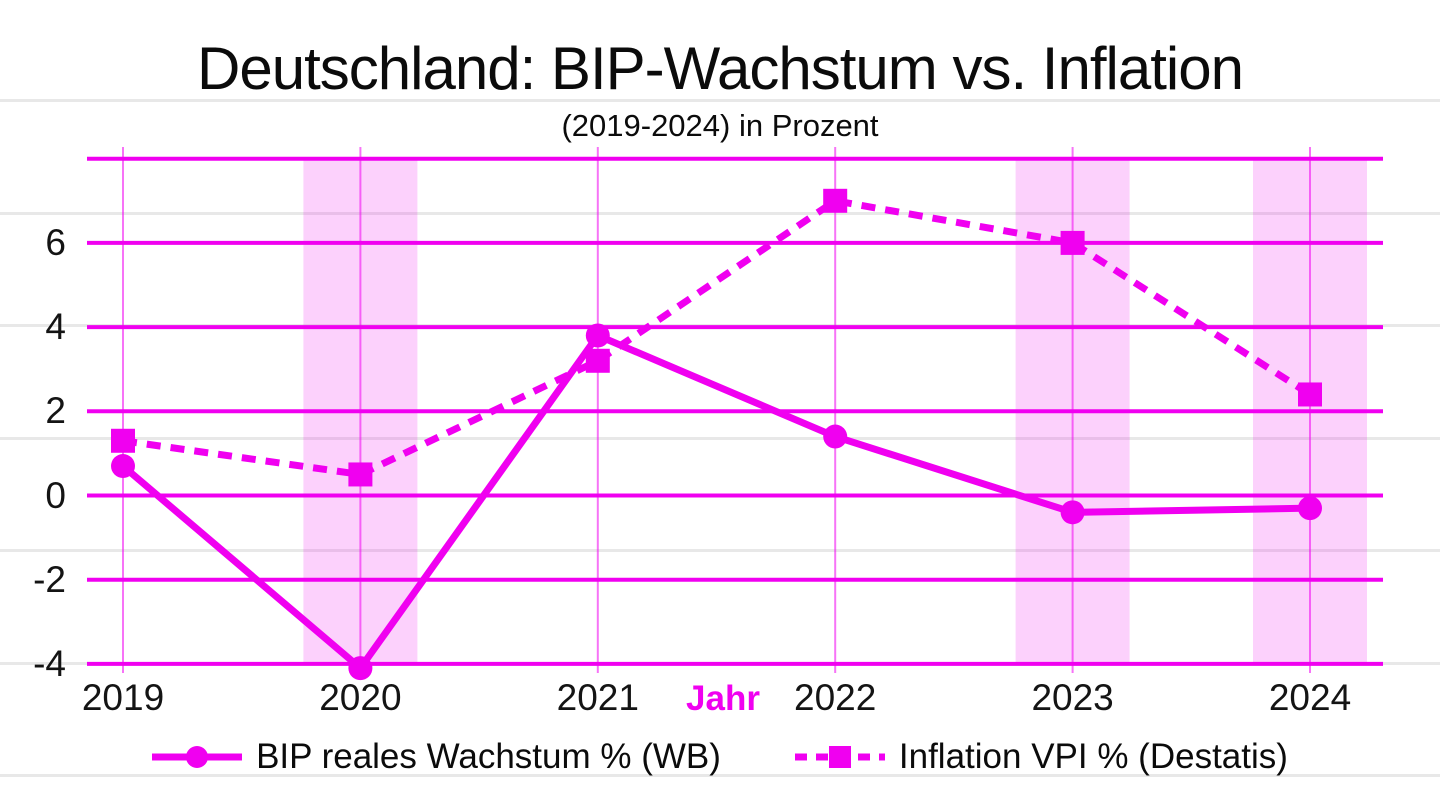 This screenshot has height=810, width=1440. Describe the element at coordinates (723, 698) in the screenshot. I see `x-axis-label: Jahr` at that location.